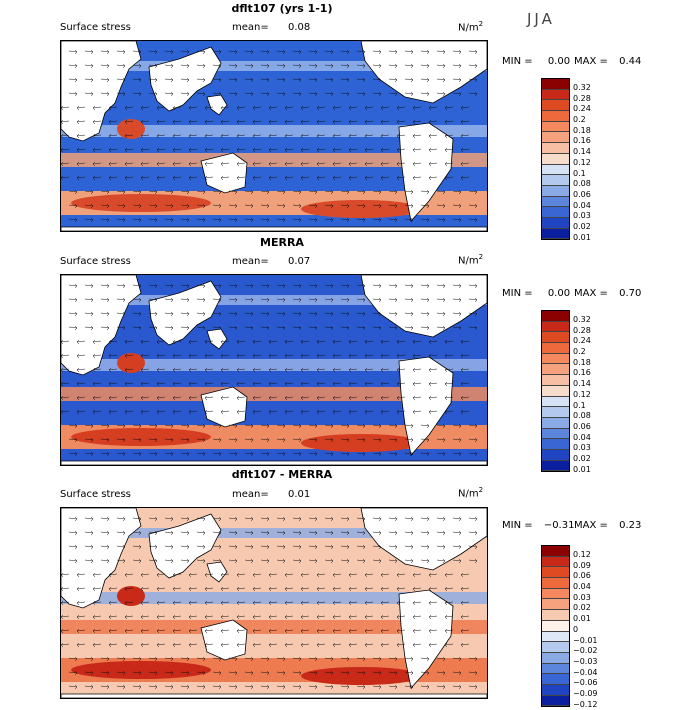  What do you see at coordinates (585, 704) in the screenshot?
I see `colorbar-tick-label: −0.12` at bounding box center [585, 704].